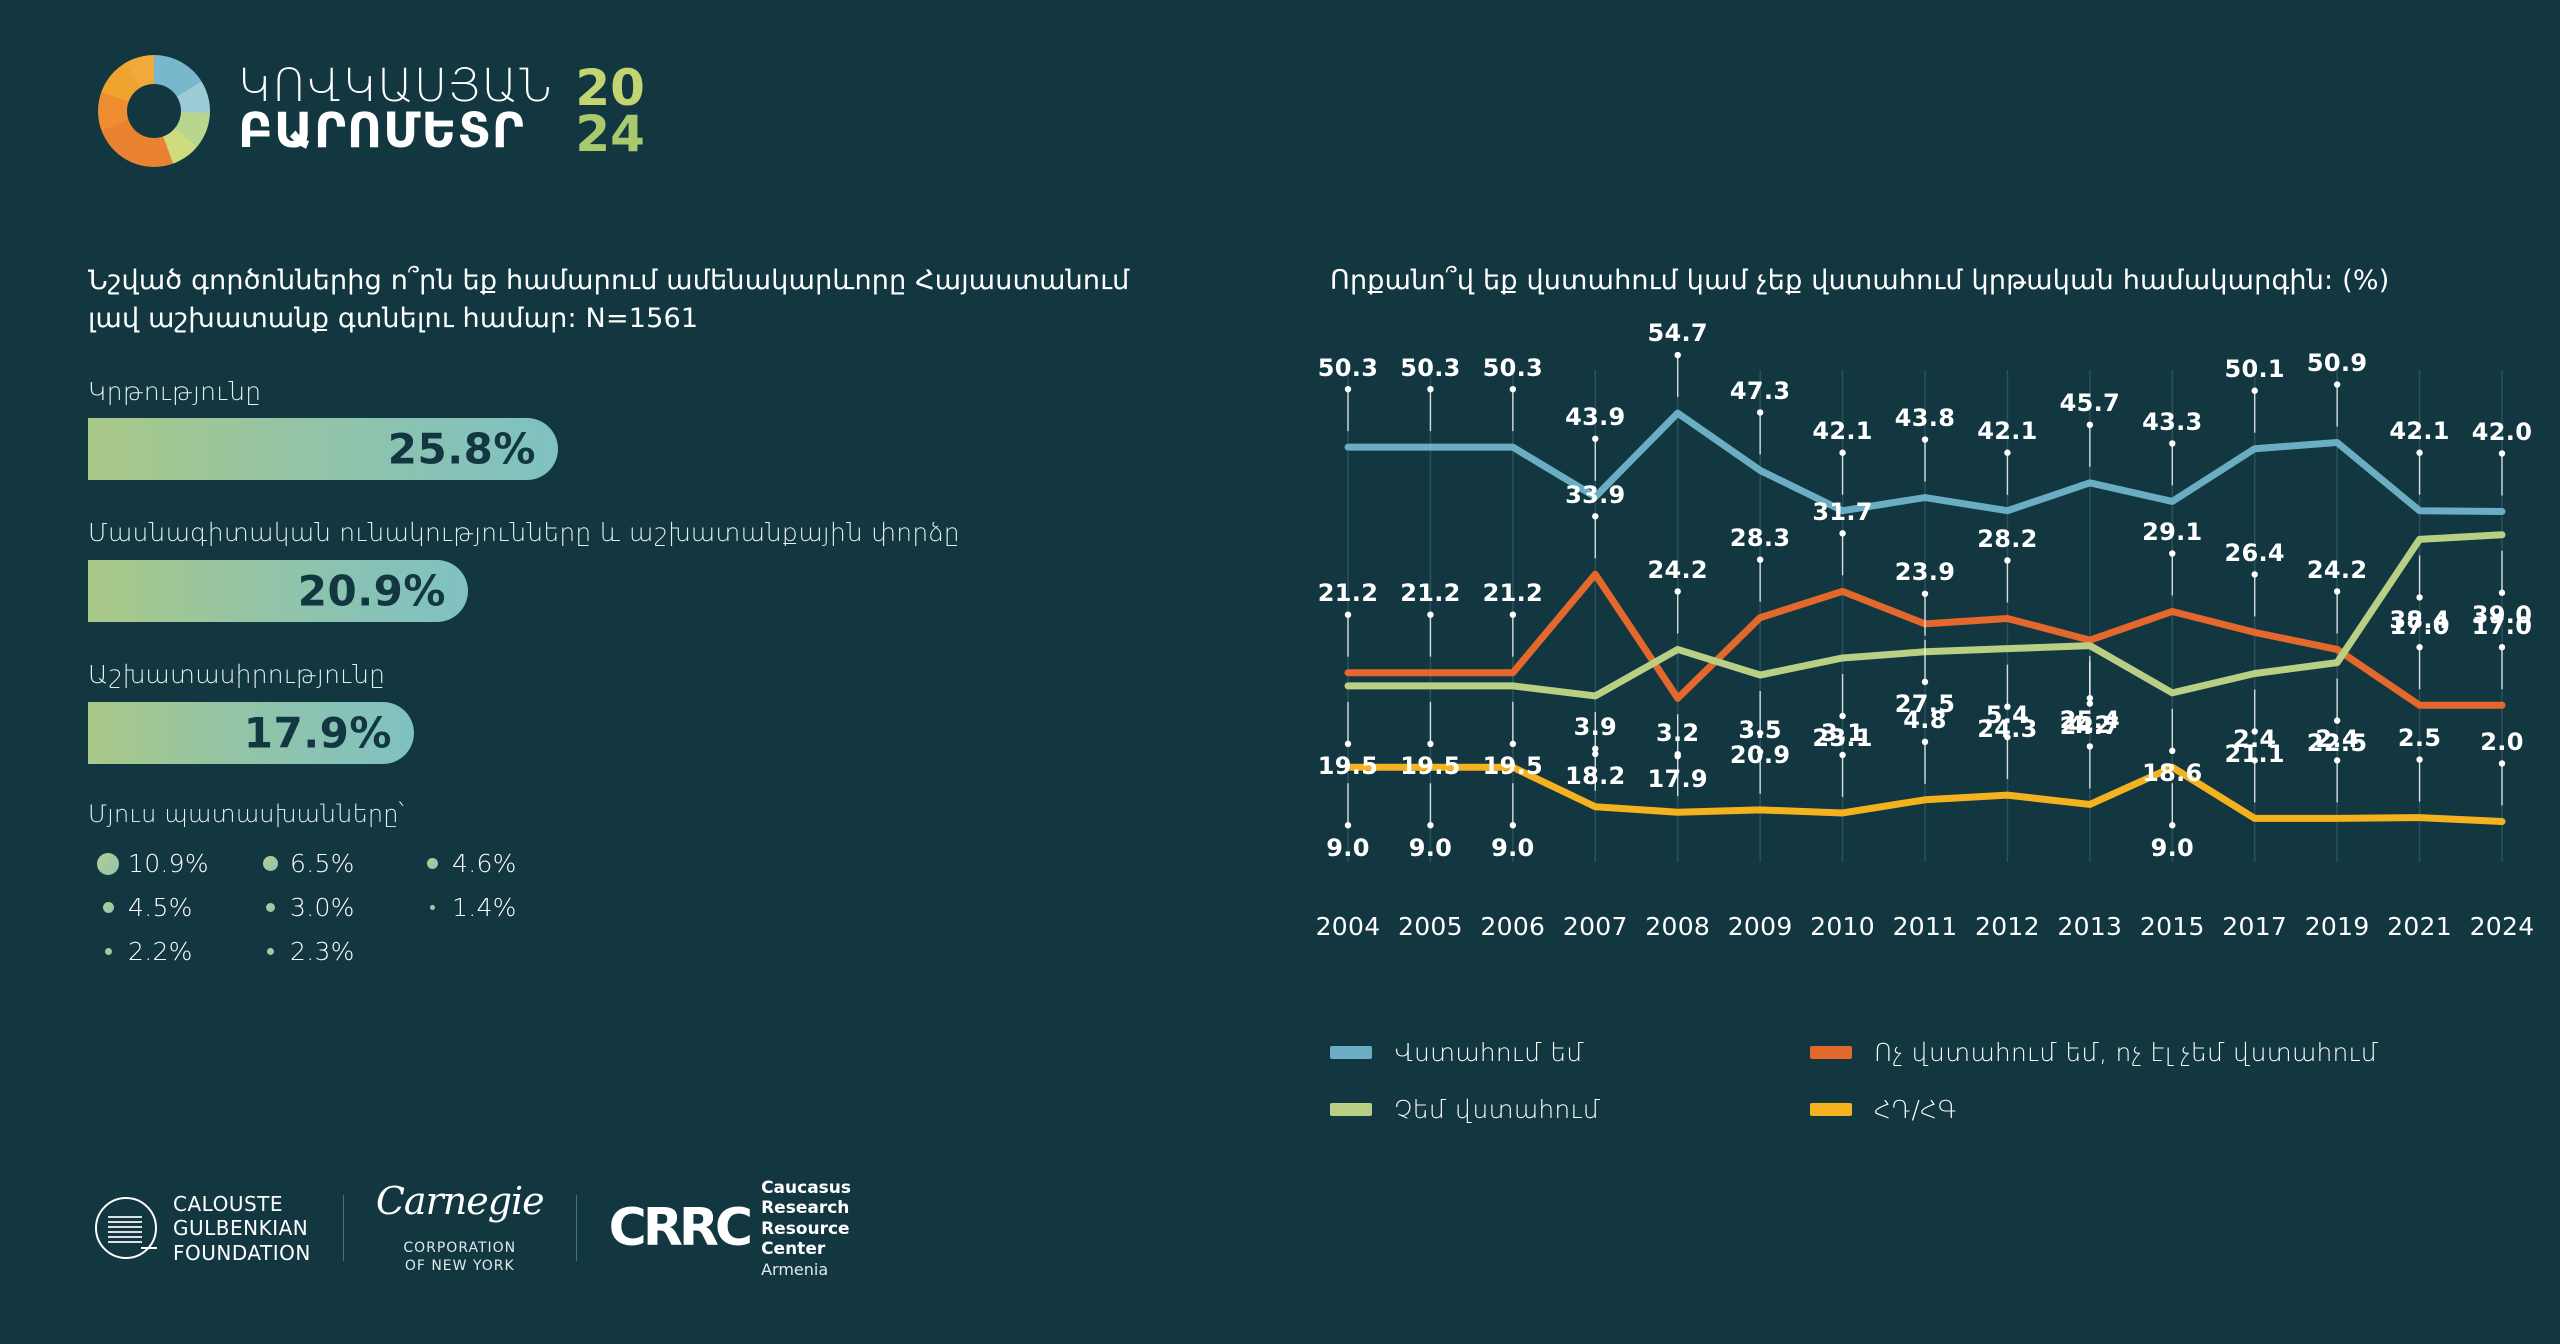 This screenshot has width=2560, height=1344. I want to click on other-answer-item: 4.6%, so click(493, 864).